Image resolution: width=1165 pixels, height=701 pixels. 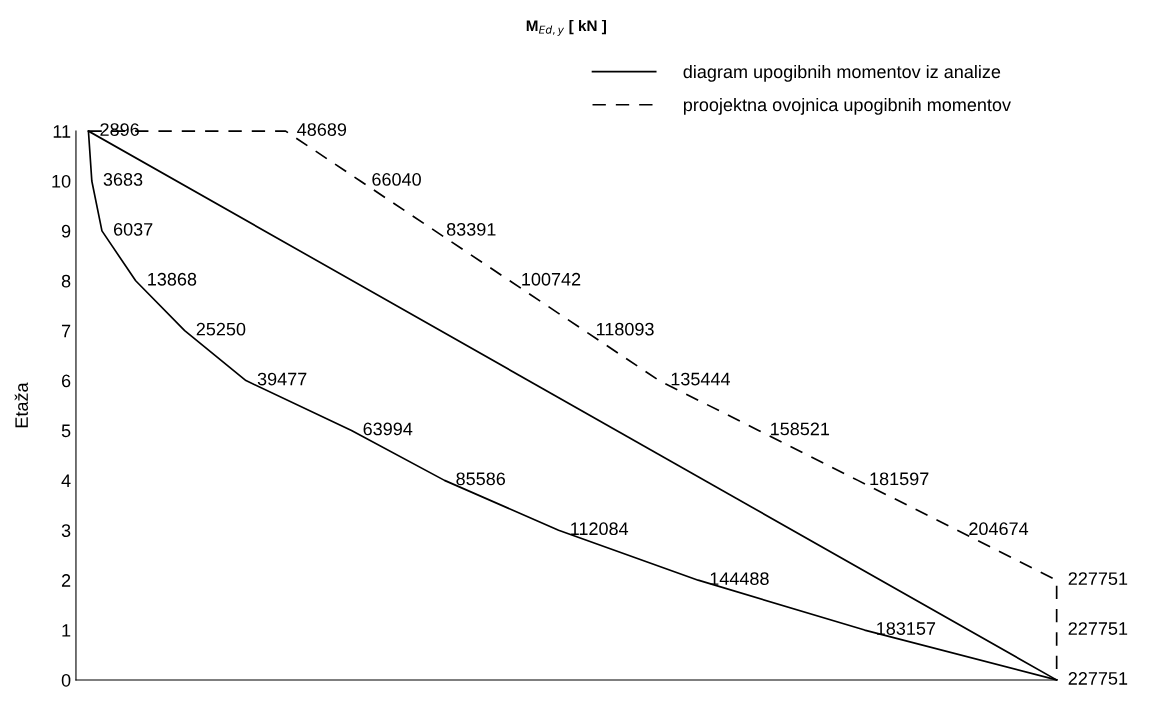 I want to click on y-axis-title: Etaža, so click(x=21, y=405).